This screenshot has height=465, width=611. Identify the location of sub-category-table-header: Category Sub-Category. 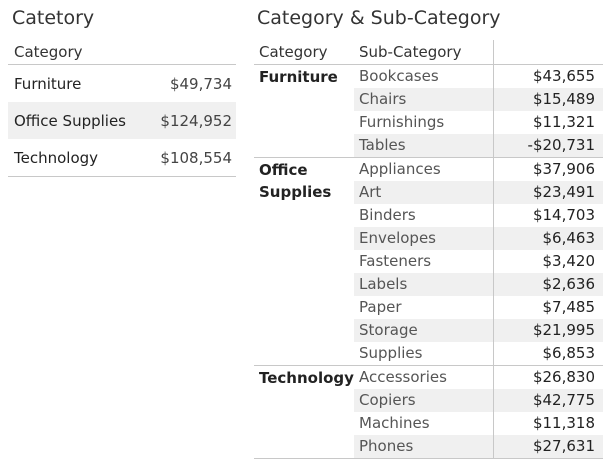
(428, 52).